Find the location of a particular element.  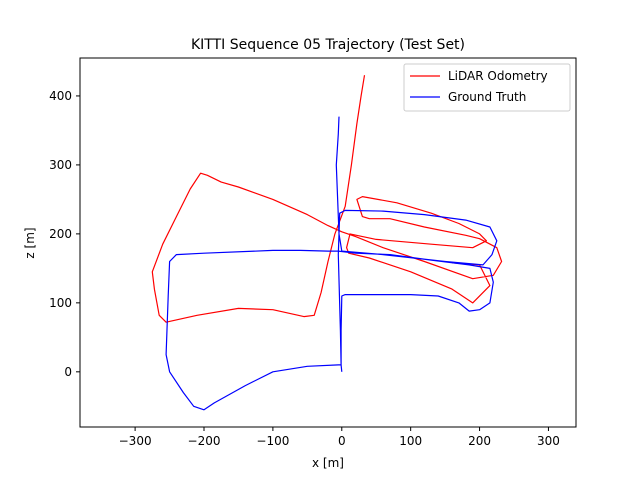

y-axis-label: z [m] is located at coordinates (30, 242).